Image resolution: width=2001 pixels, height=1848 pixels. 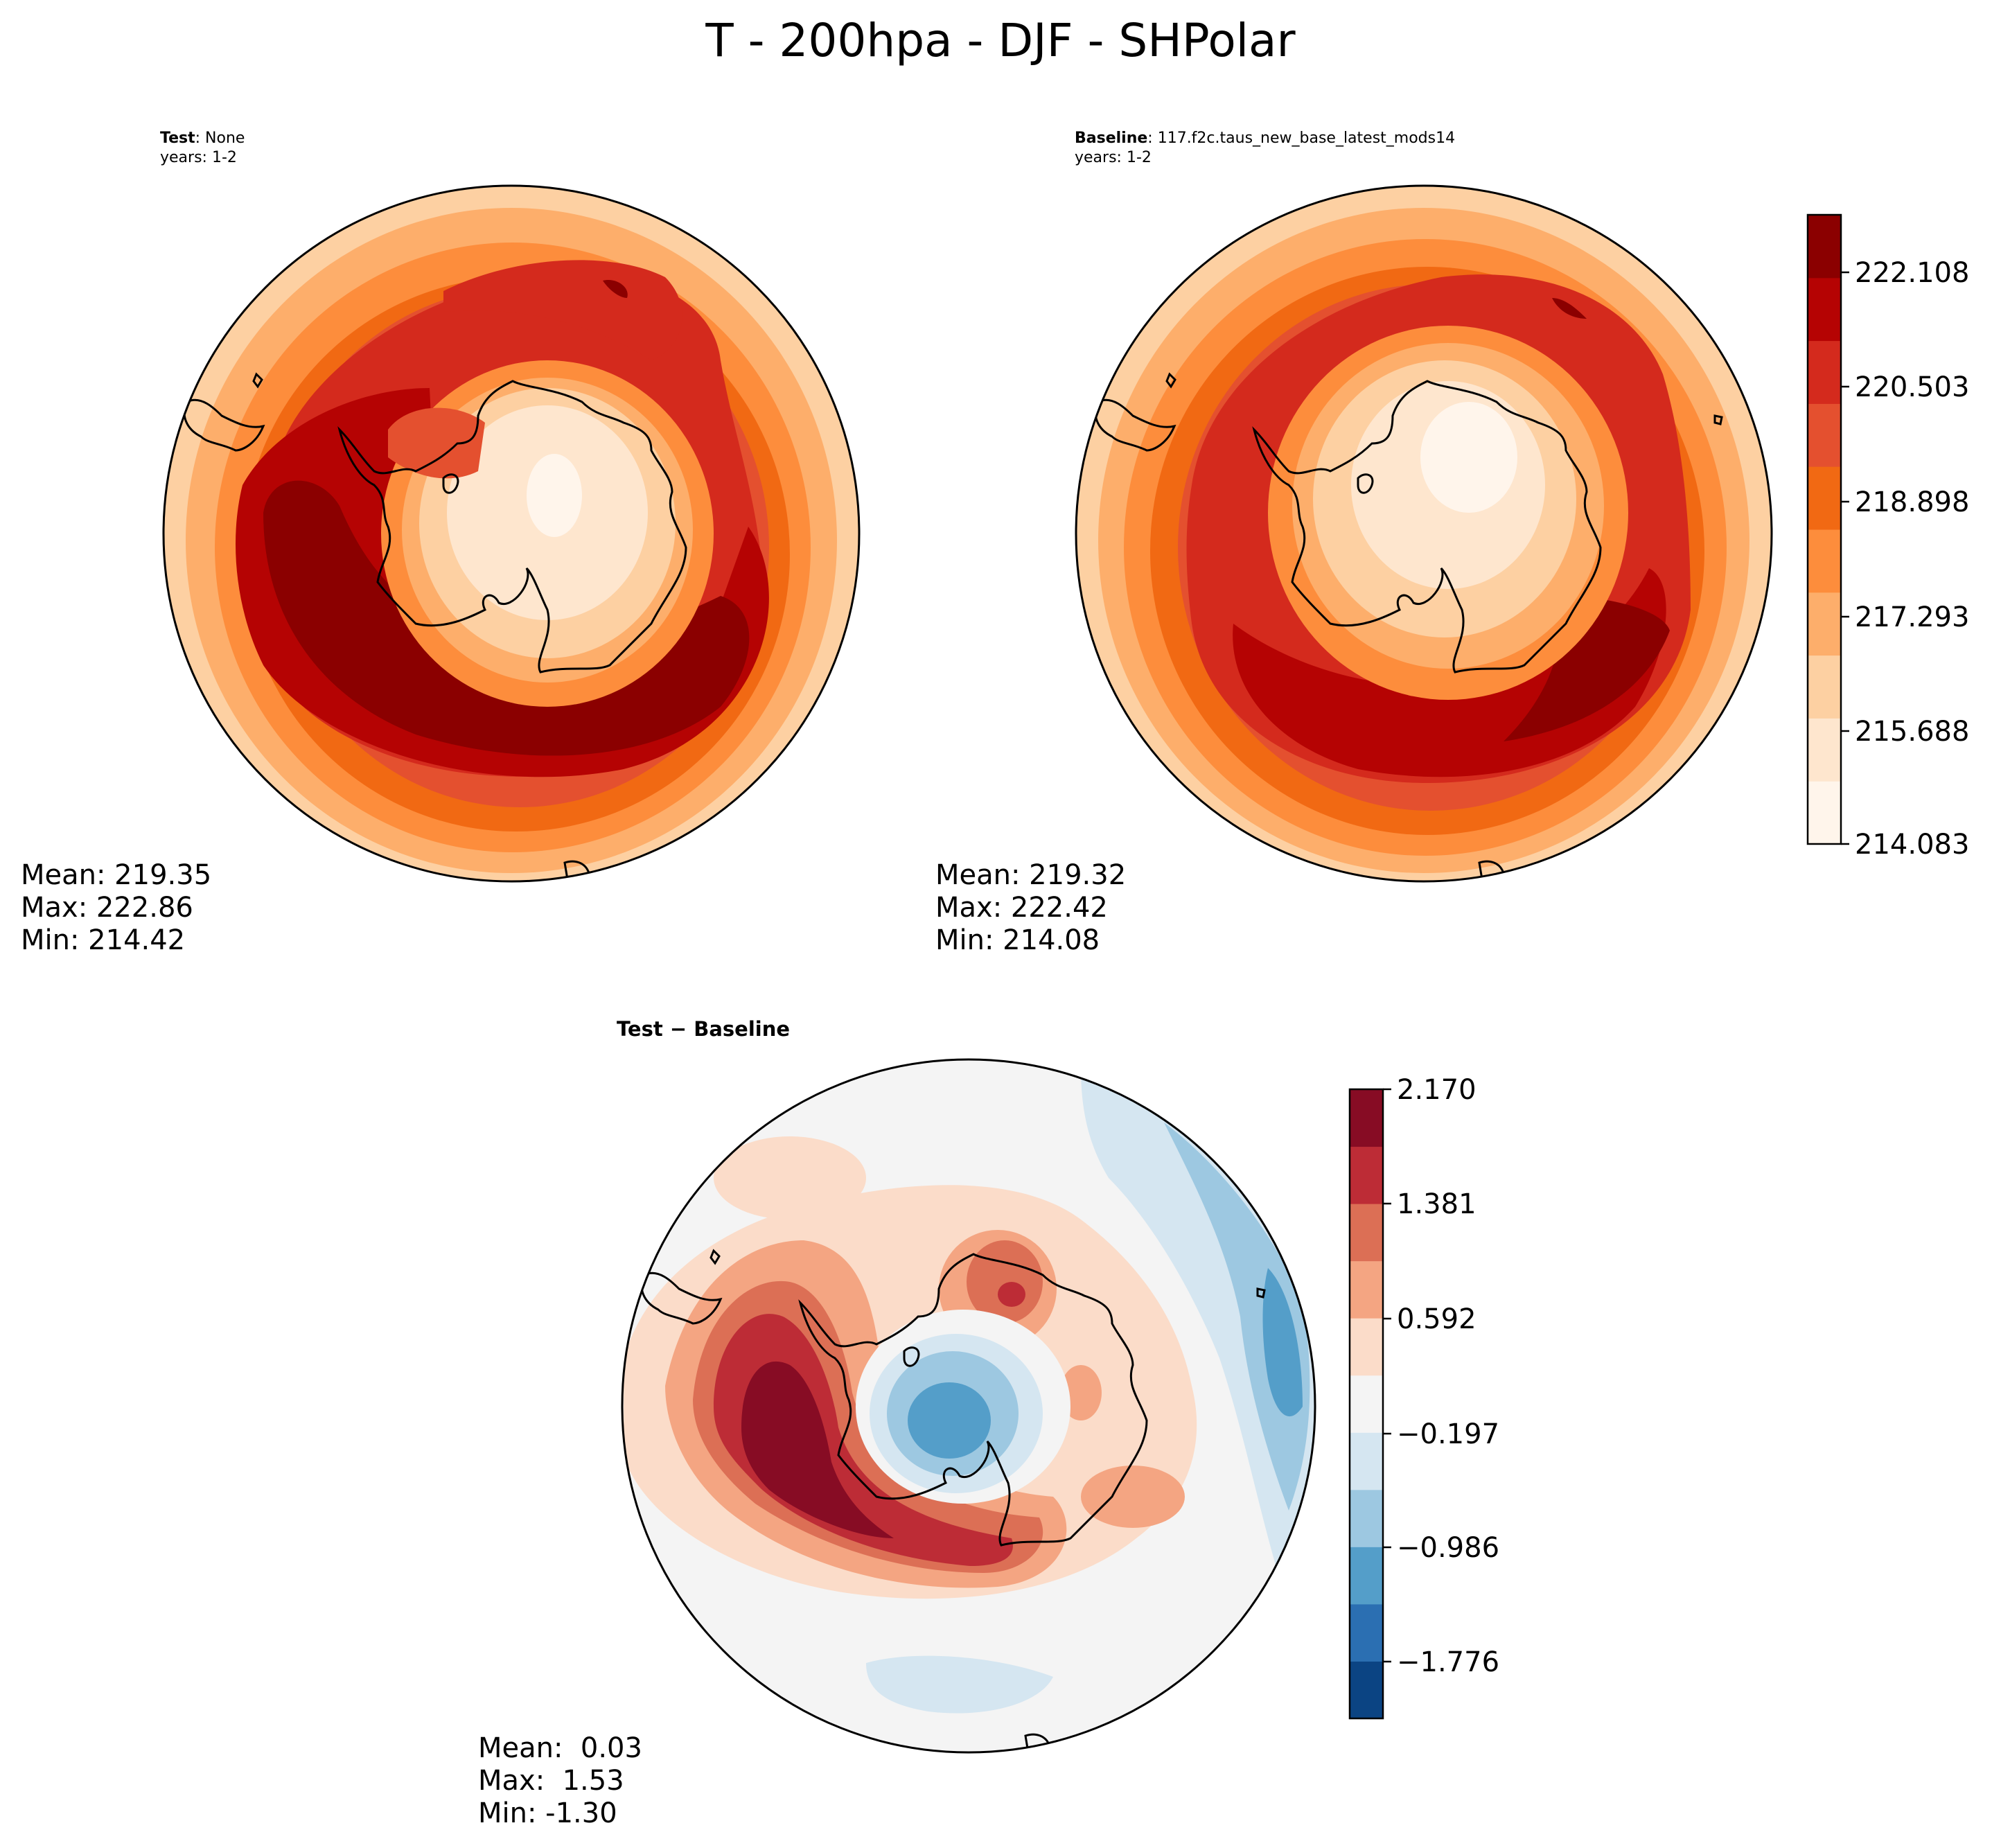 What do you see at coordinates (560, 1748) in the screenshot?
I see `diff-stat-mean: Mean: 0.03` at bounding box center [560, 1748].